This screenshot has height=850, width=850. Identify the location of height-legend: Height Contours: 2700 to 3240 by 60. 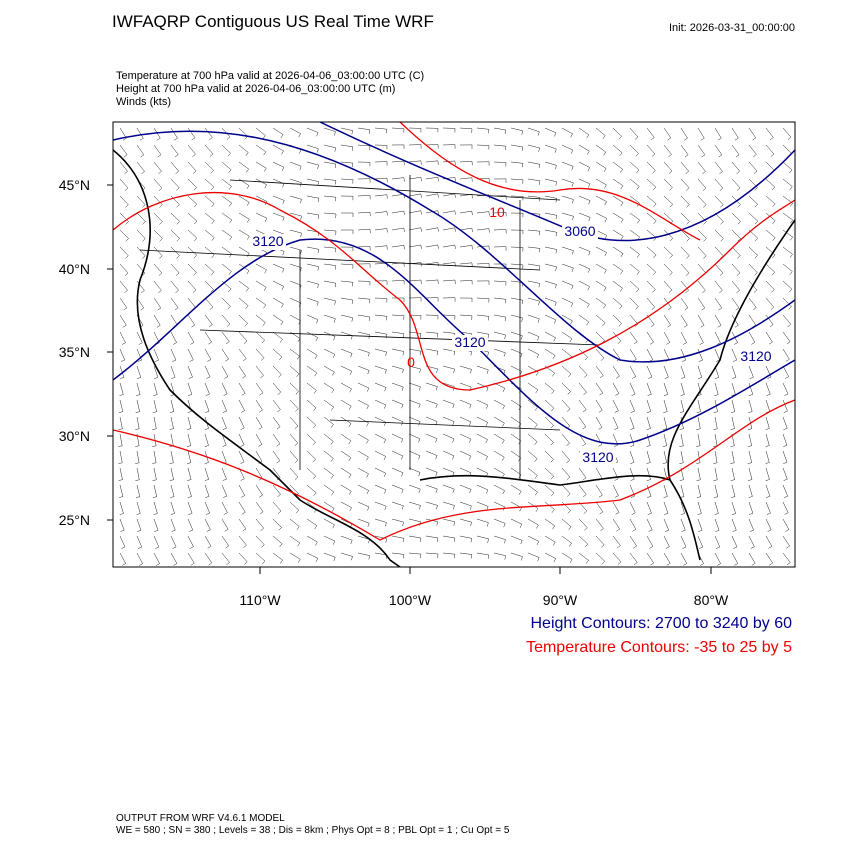
(661, 623).